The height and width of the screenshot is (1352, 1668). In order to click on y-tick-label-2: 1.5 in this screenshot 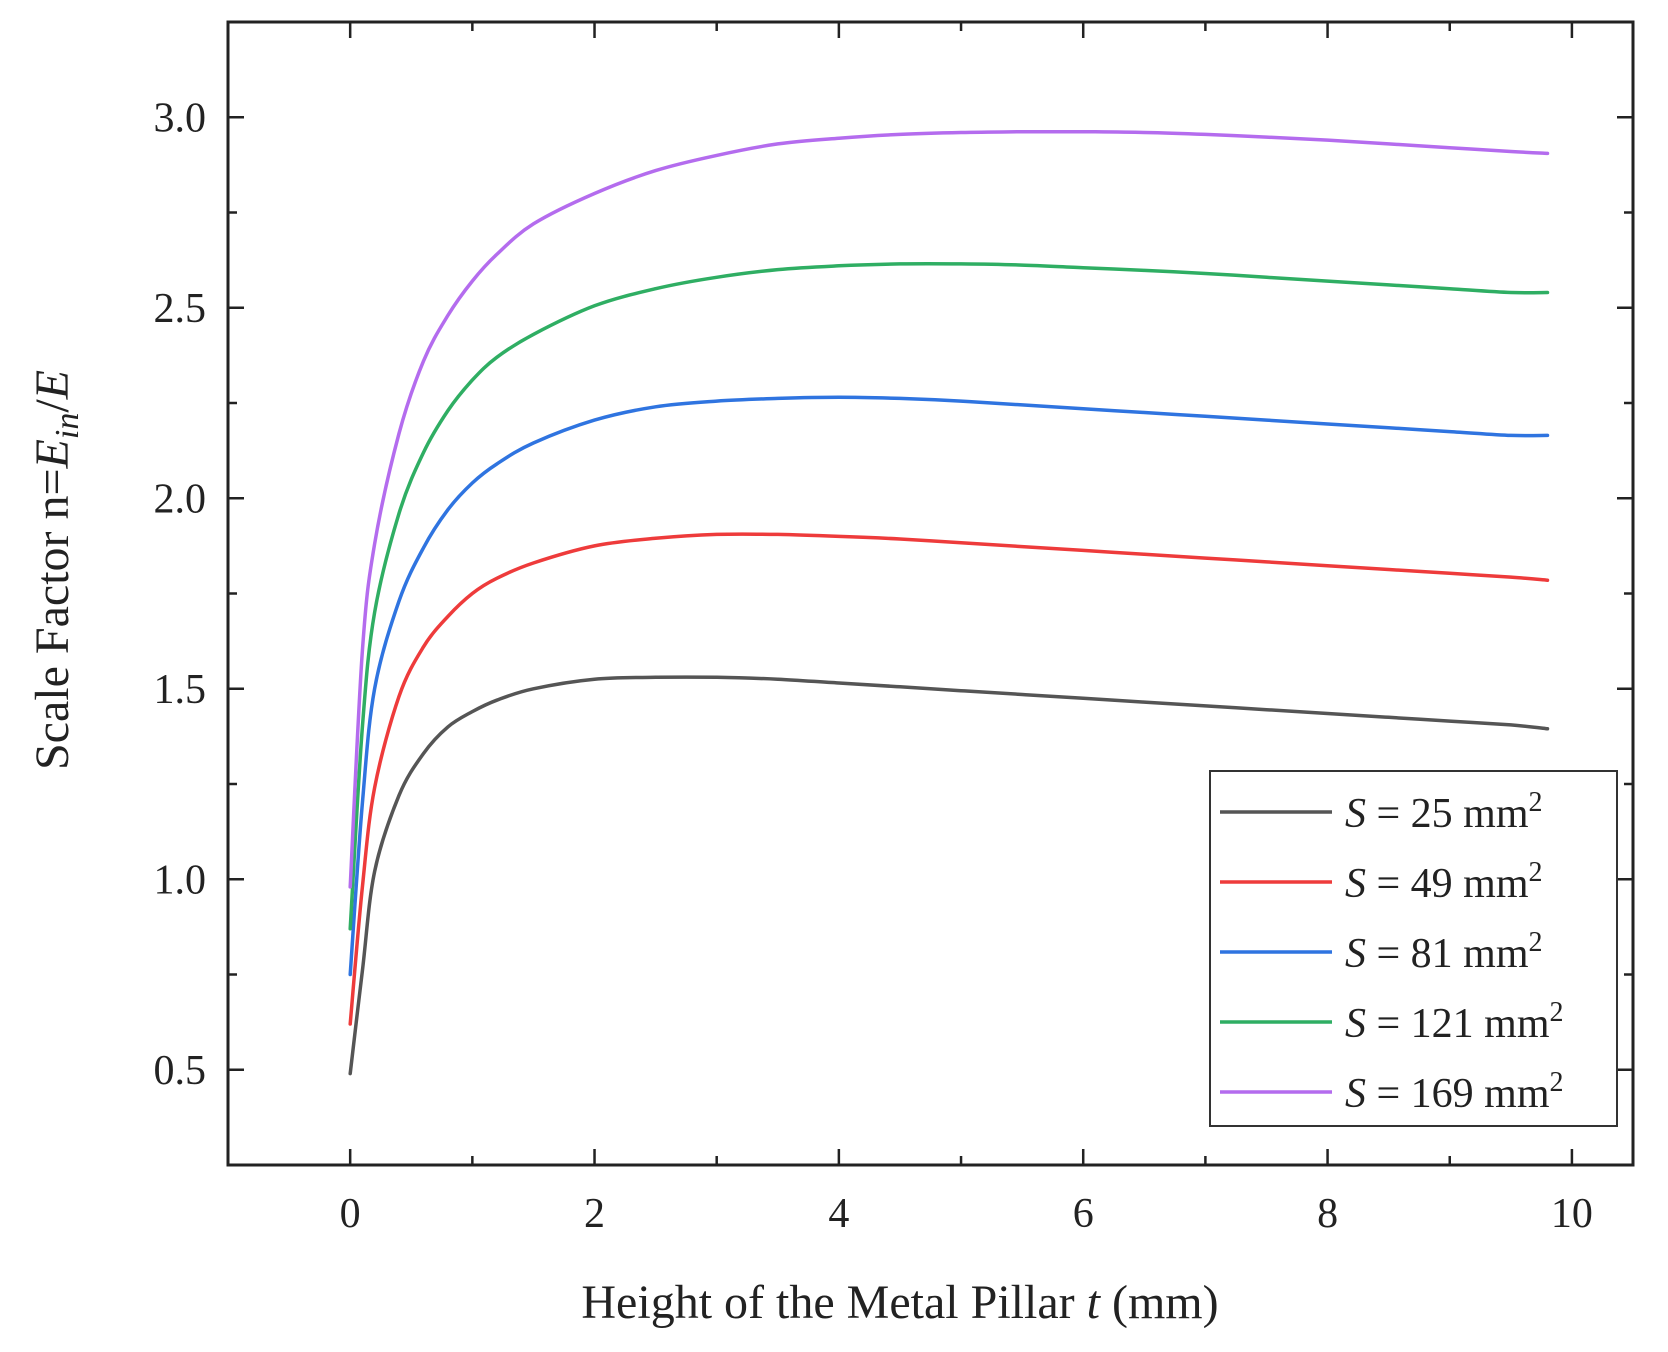, I will do `click(180, 690)`.